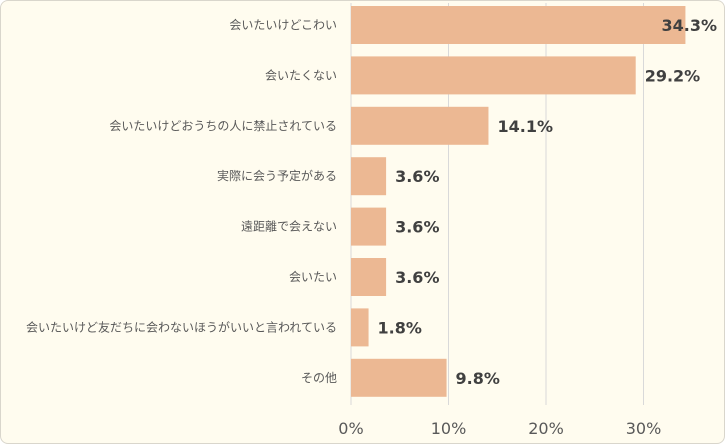  Describe the element at coordinates (350, 428) in the screenshot. I see `x-tick-label: 0%` at that location.